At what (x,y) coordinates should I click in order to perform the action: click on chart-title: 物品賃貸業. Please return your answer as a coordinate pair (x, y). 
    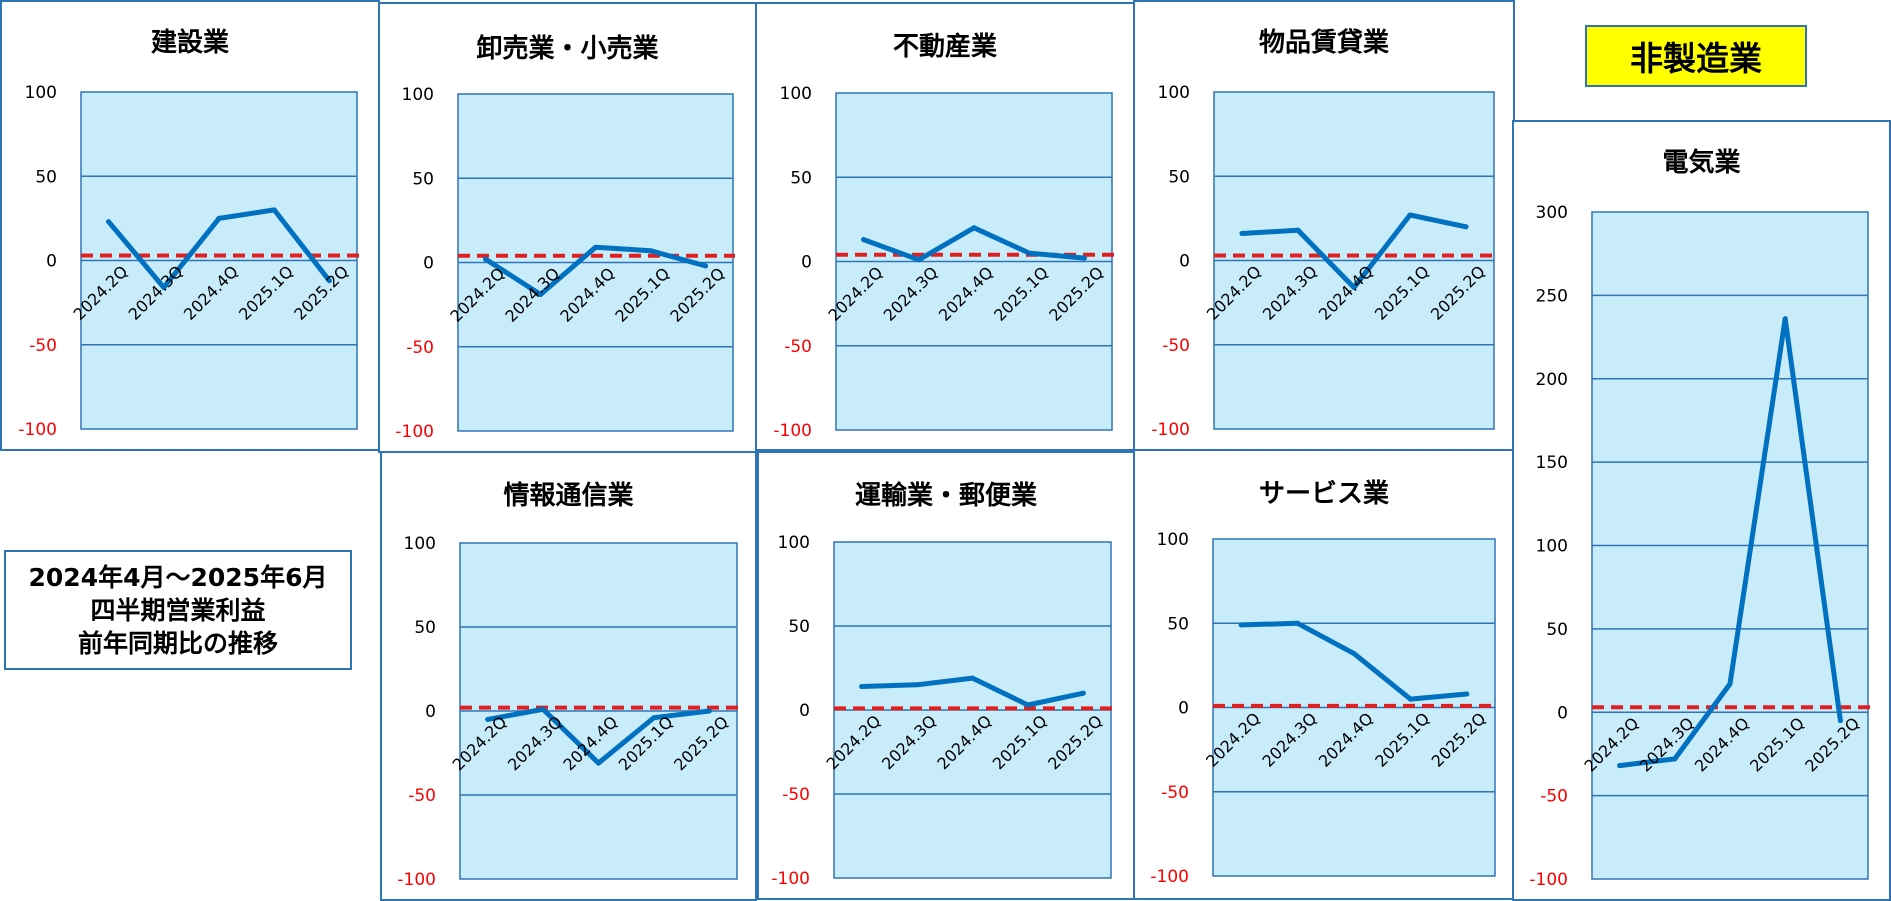
    Looking at the image, I should click on (1323, 43).